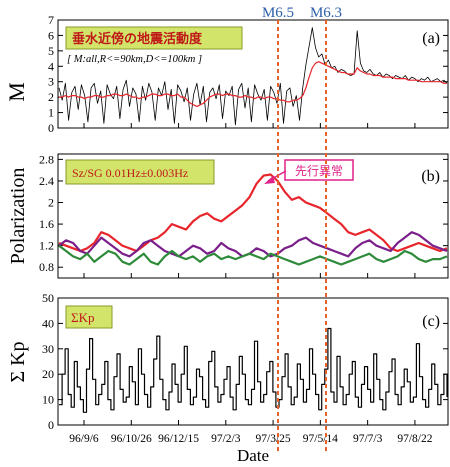 This screenshot has width=450, height=467. I want to click on panel-c-title-box, so click(89, 317).